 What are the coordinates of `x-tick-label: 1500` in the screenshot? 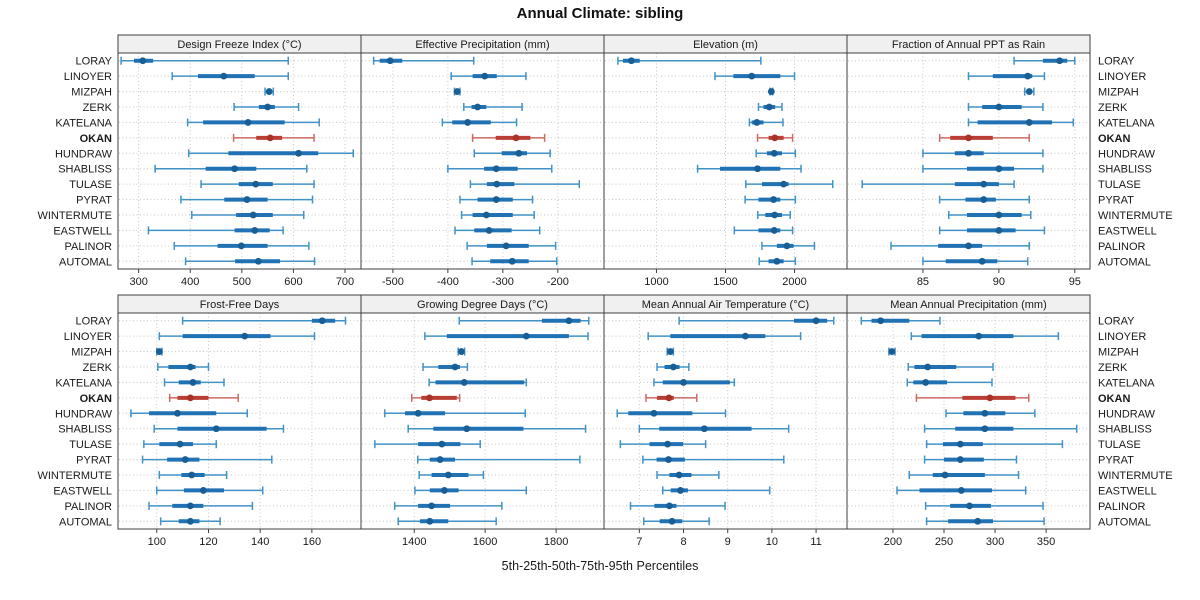 It's located at (725, 282).